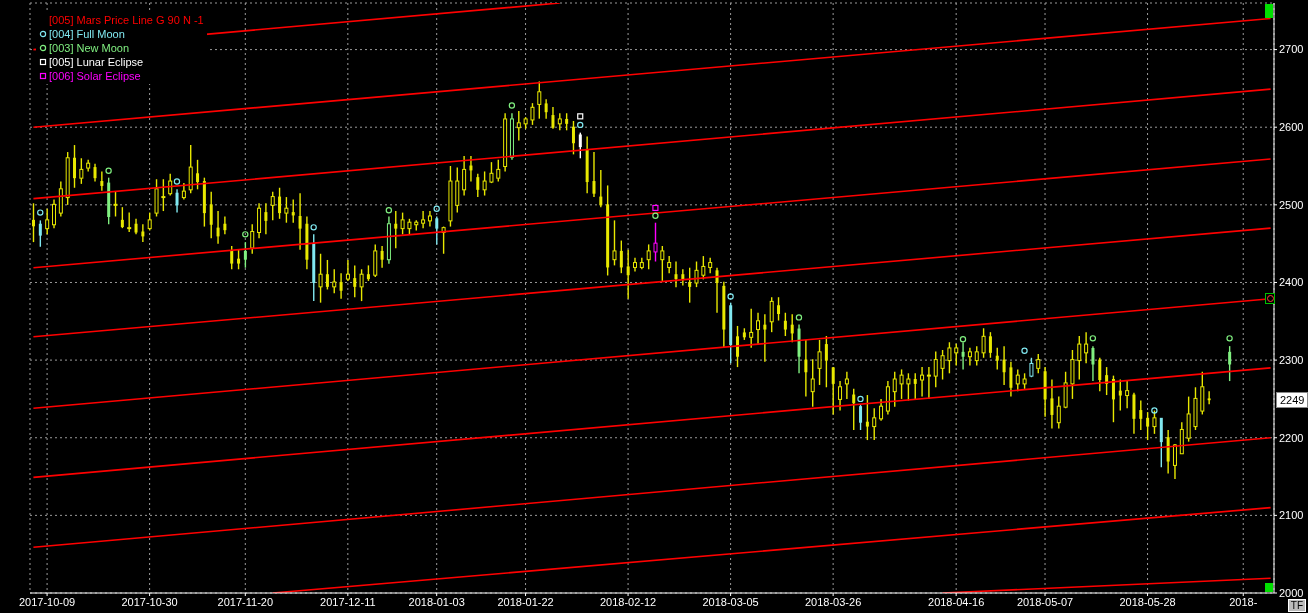  I want to click on x-tick-label: 2017-10-30, so click(149, 601).